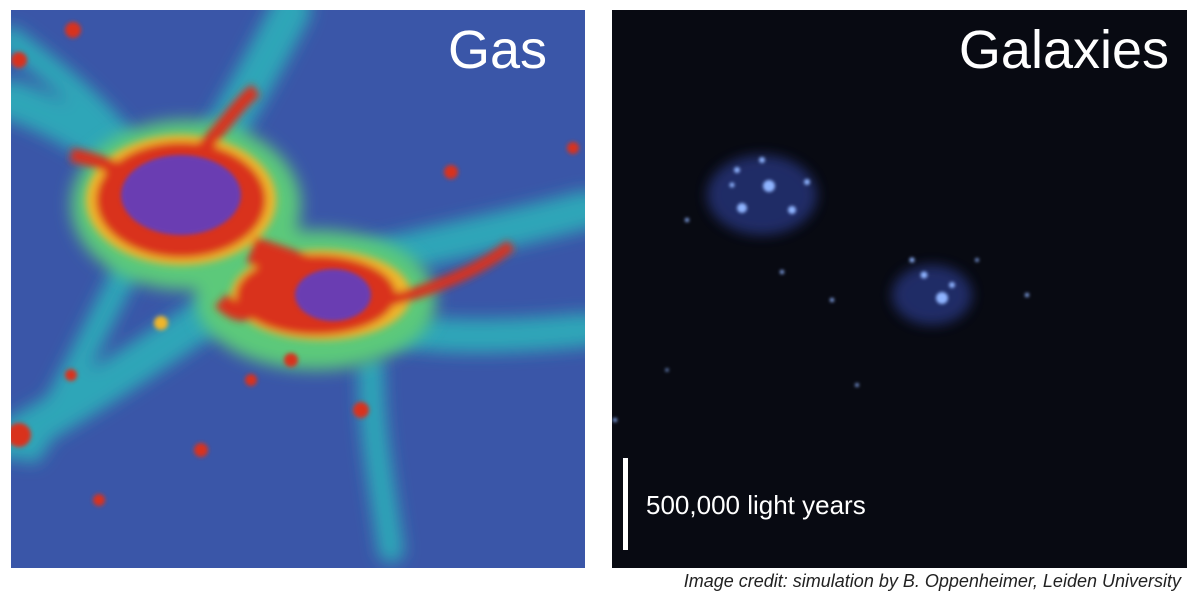  What do you see at coordinates (1063, 50) in the screenshot?
I see `galaxies-panel-title: Galaxies` at bounding box center [1063, 50].